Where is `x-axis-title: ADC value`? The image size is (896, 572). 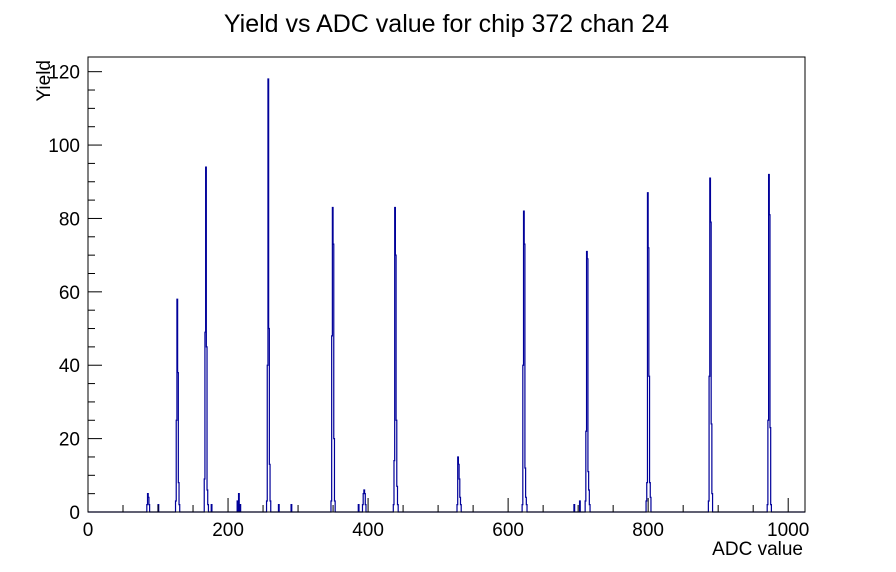 x-axis-title: ADC value is located at coordinates (757, 549).